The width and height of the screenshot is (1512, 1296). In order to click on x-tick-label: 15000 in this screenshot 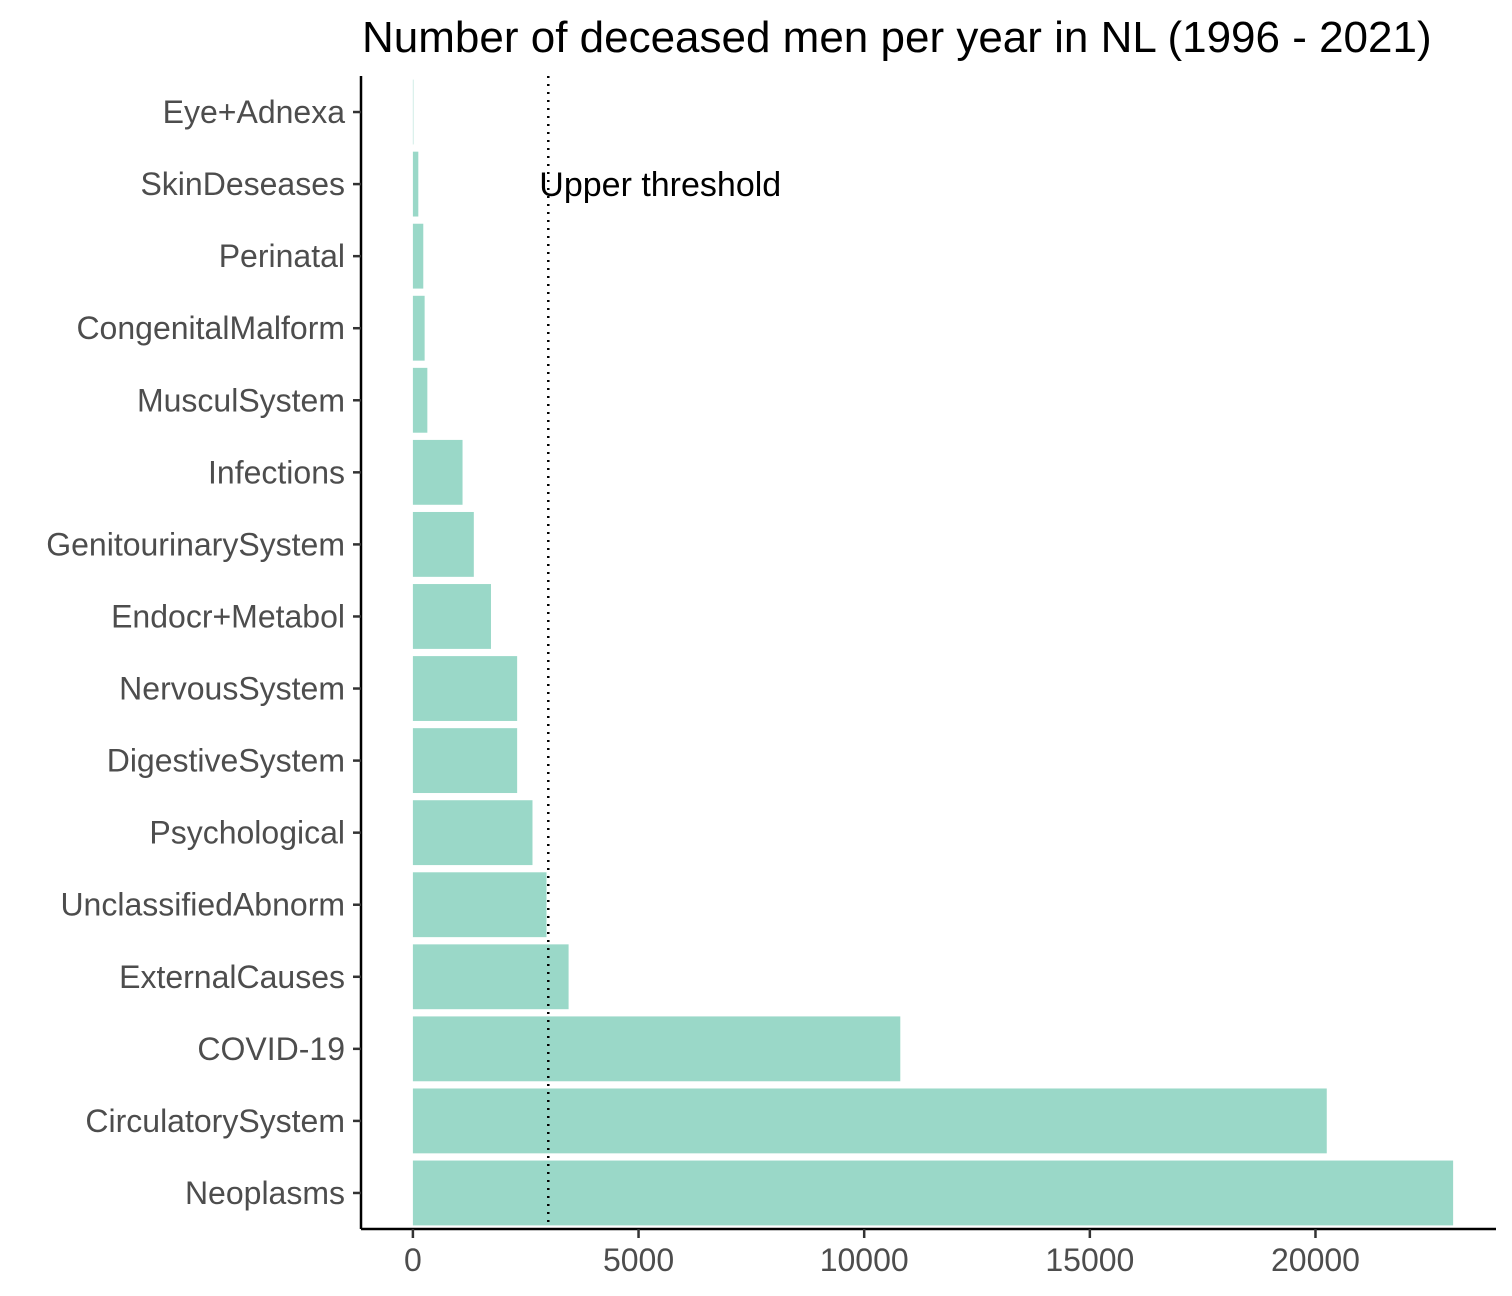, I will do `click(1089, 1260)`.